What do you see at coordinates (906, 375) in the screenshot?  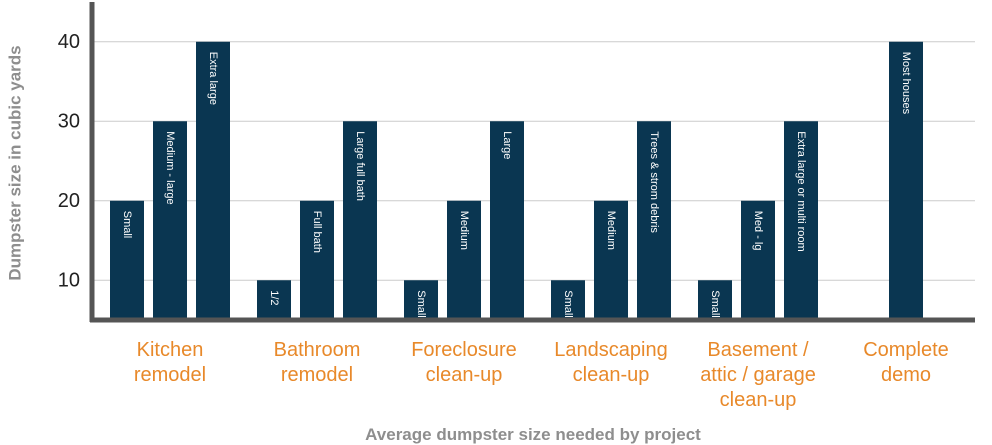 I see `category-label-line: demo` at bounding box center [906, 375].